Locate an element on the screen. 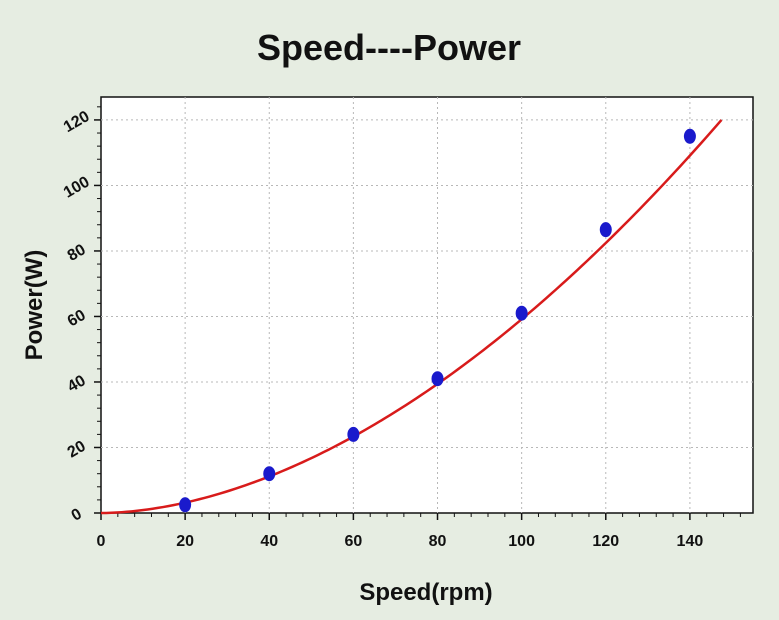 The height and width of the screenshot is (620, 779). x-tick-label: 20 is located at coordinates (185, 541).